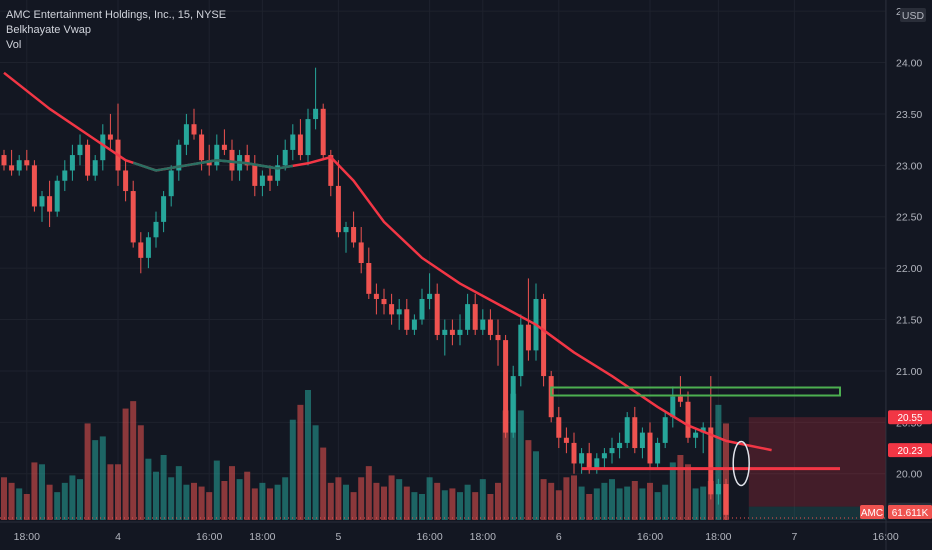 Image resolution: width=932 pixels, height=550 pixels. I want to click on price-tick-label: 21.00, so click(909, 372).